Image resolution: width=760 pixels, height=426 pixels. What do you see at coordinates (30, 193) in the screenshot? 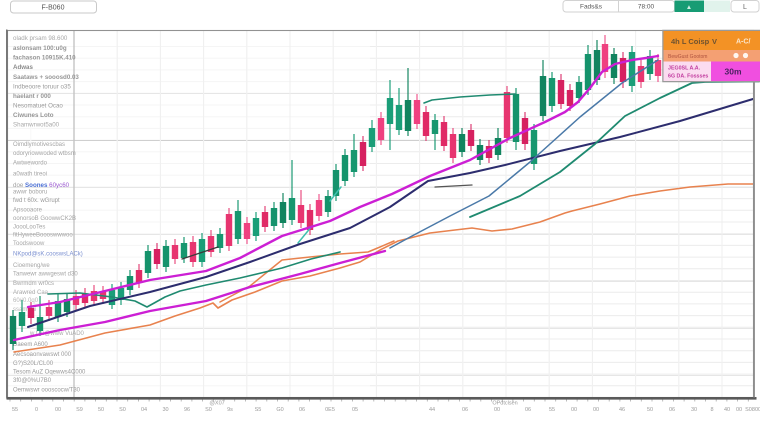
I see `svg-text: awwr boboru` at bounding box center [30, 193].